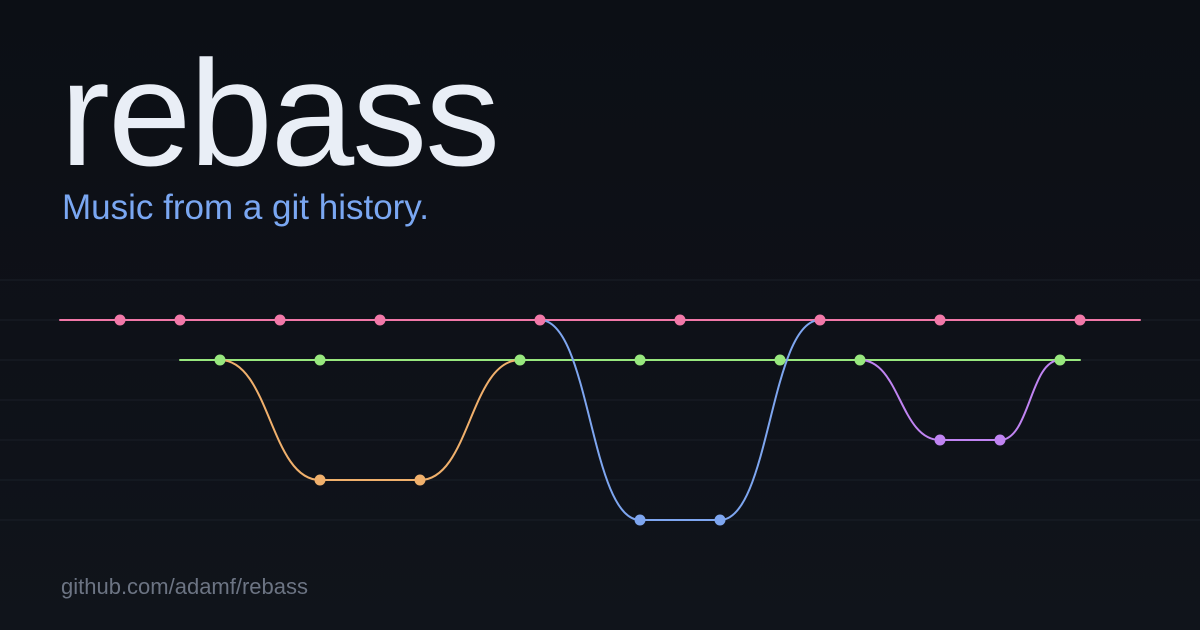 This screenshot has height=630, width=1200. I want to click on repo-link: github.com/adamf/rebass, so click(185, 586).